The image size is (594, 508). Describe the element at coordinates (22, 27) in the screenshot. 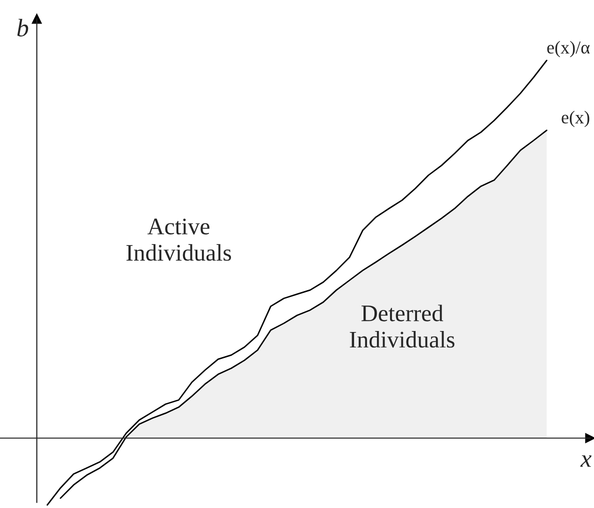

I see `y-axis-title: b` at that location.